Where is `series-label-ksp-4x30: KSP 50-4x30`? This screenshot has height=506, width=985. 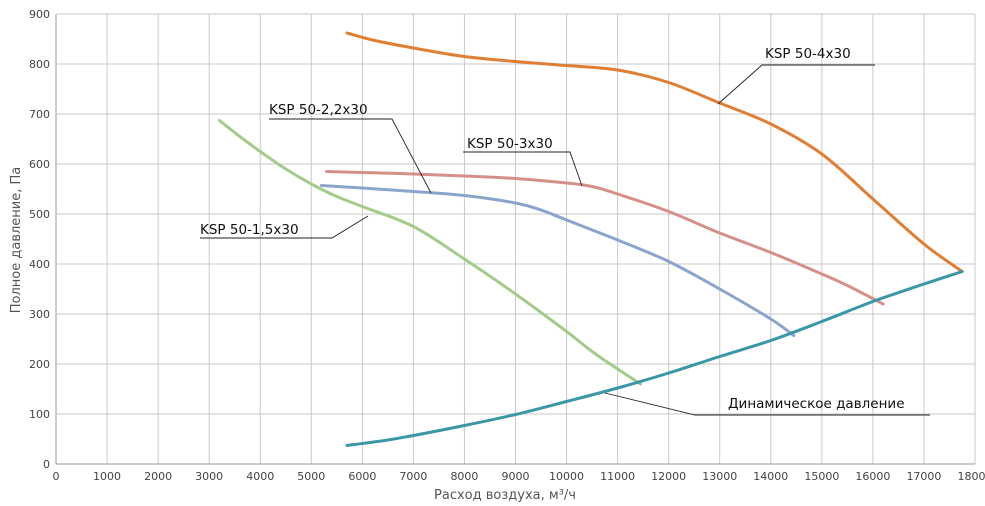
series-label-ksp-4x30: KSP 50-4x30 is located at coordinates (808, 54).